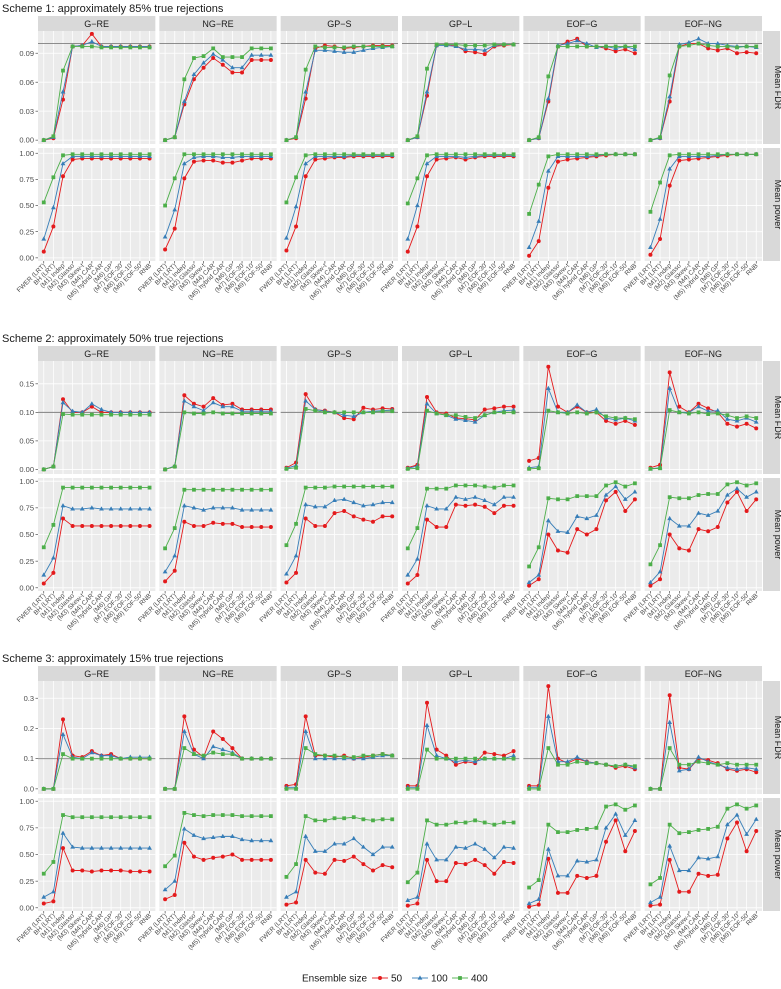 Image resolution: width=781 pixels, height=989 pixels. I want to click on y-tick-label: 0.00, so click(26, 469).